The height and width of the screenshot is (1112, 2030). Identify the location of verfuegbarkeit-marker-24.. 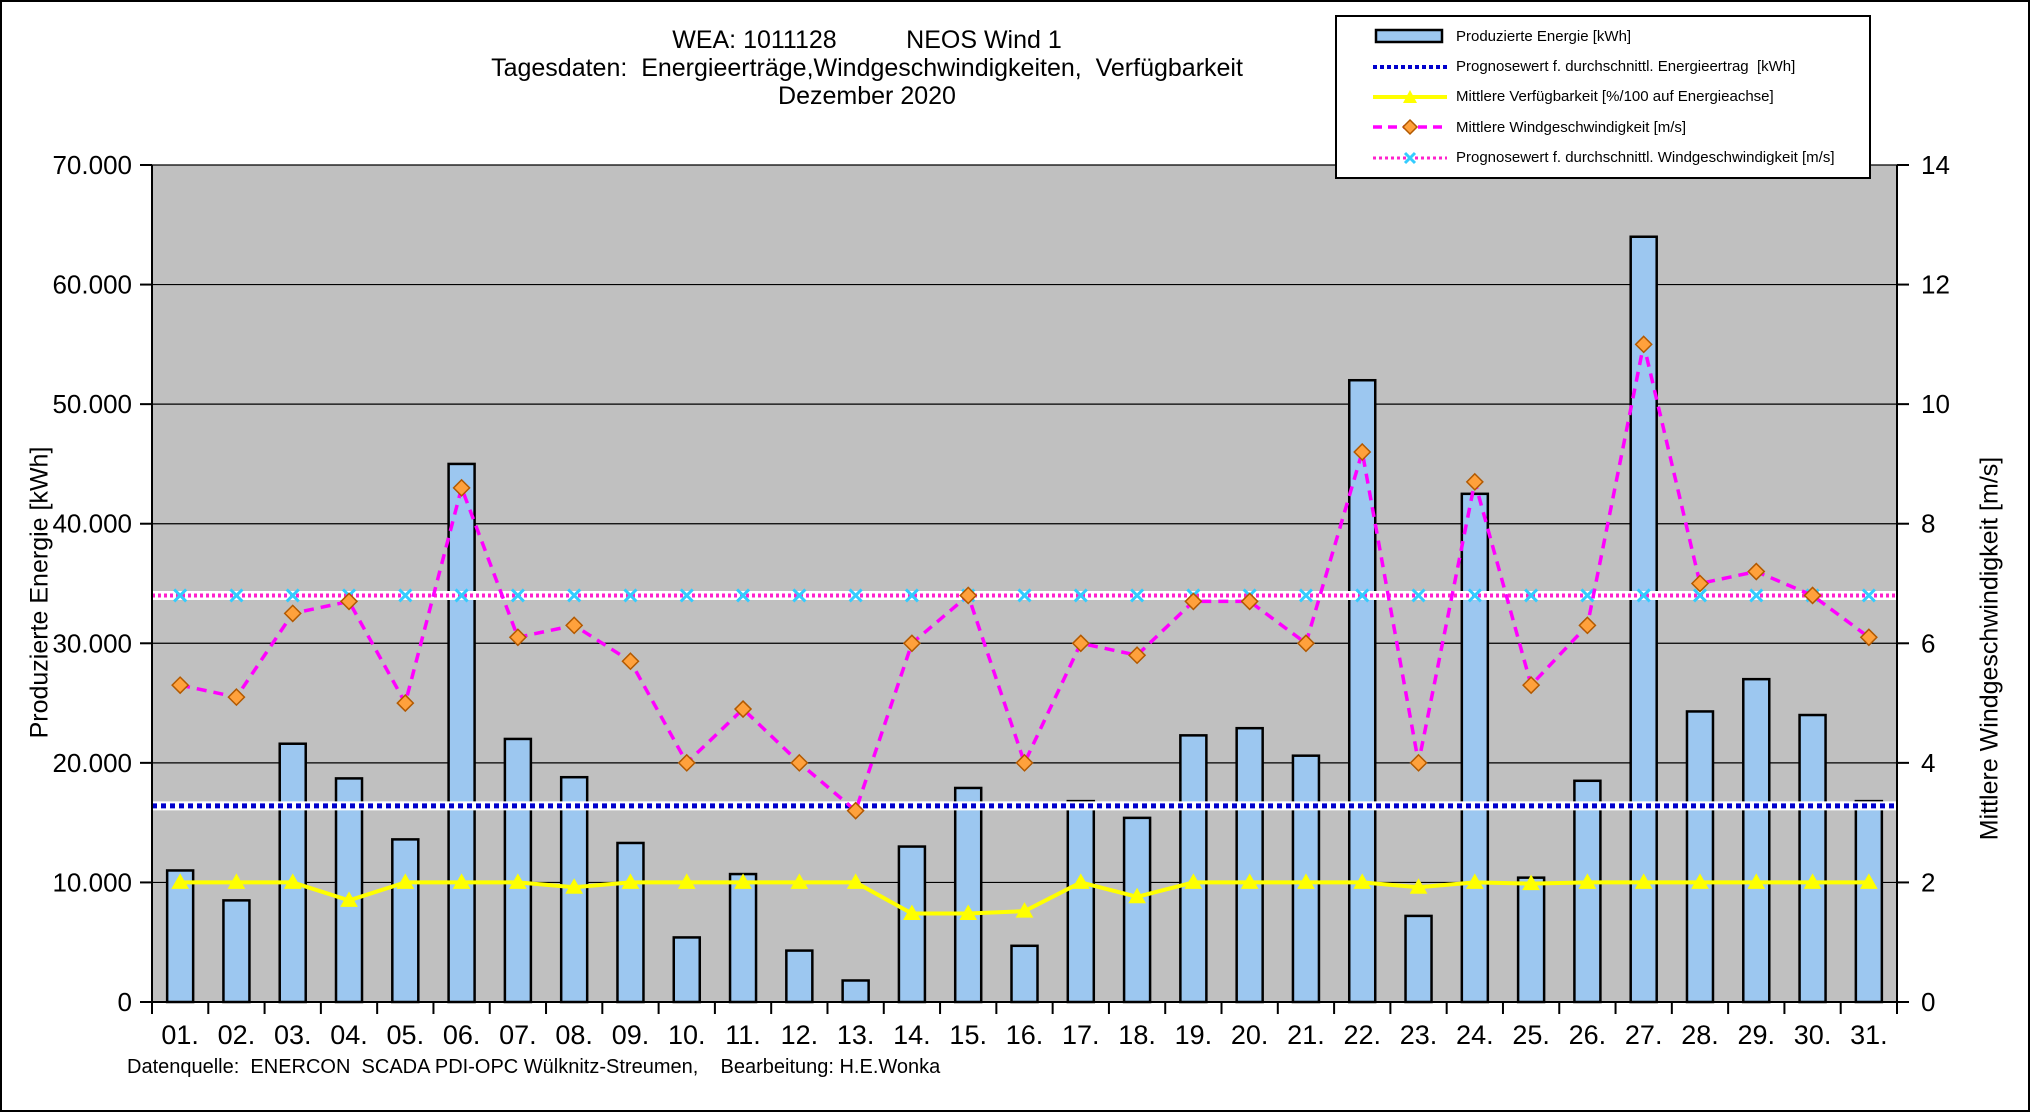
(1474, 881).